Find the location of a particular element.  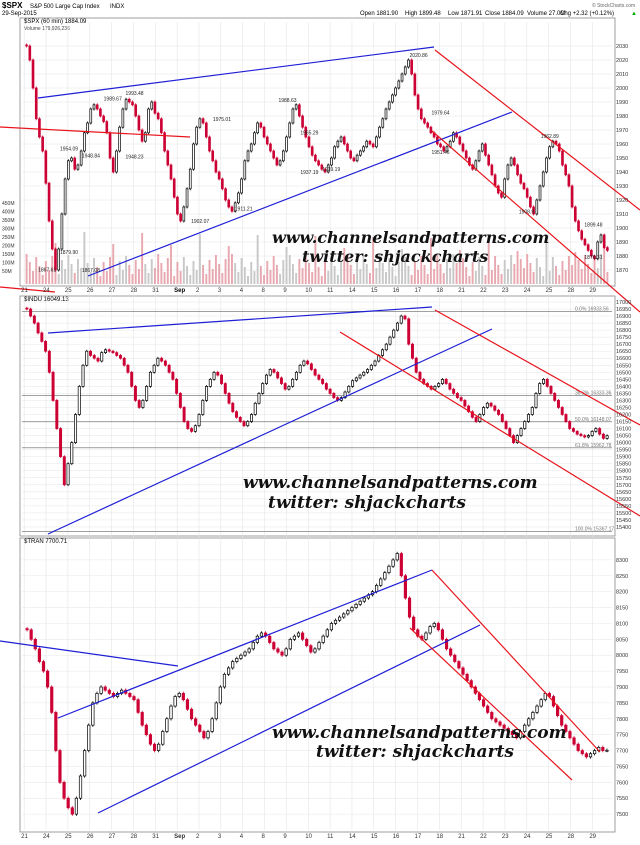

y-tick-label: 15900 is located at coordinates (623, 458).